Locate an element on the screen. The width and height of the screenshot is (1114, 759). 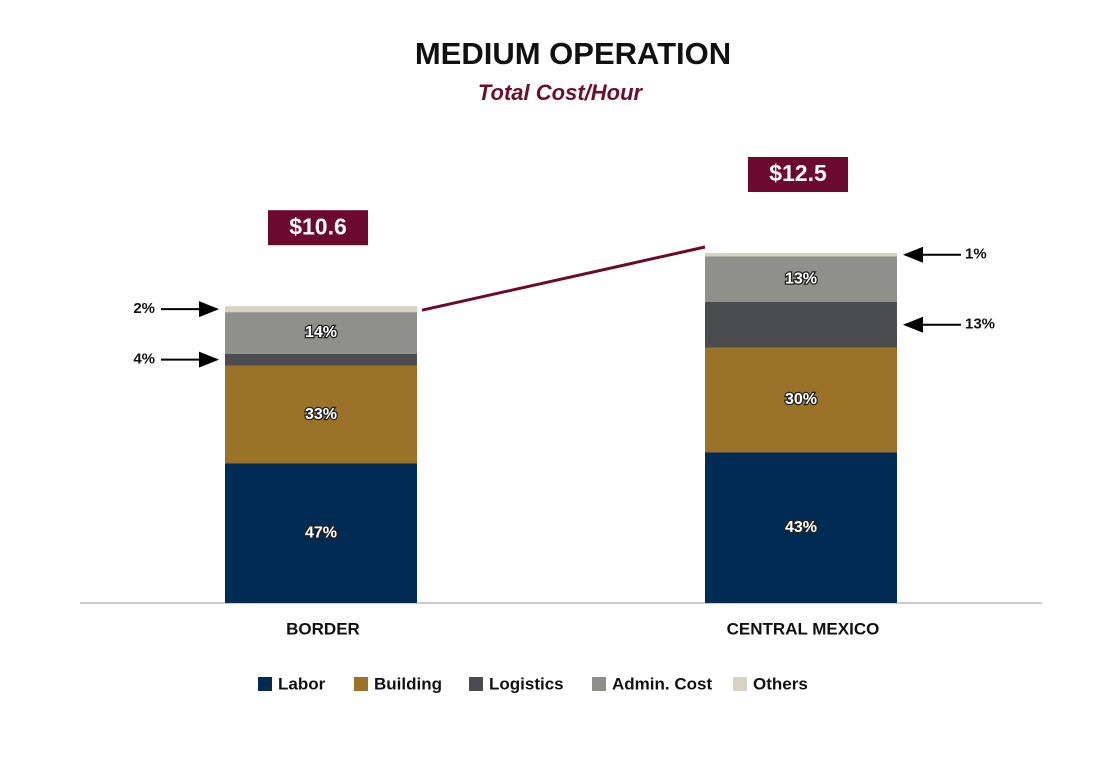
x-tick-label: BORDER is located at coordinates (323, 628).